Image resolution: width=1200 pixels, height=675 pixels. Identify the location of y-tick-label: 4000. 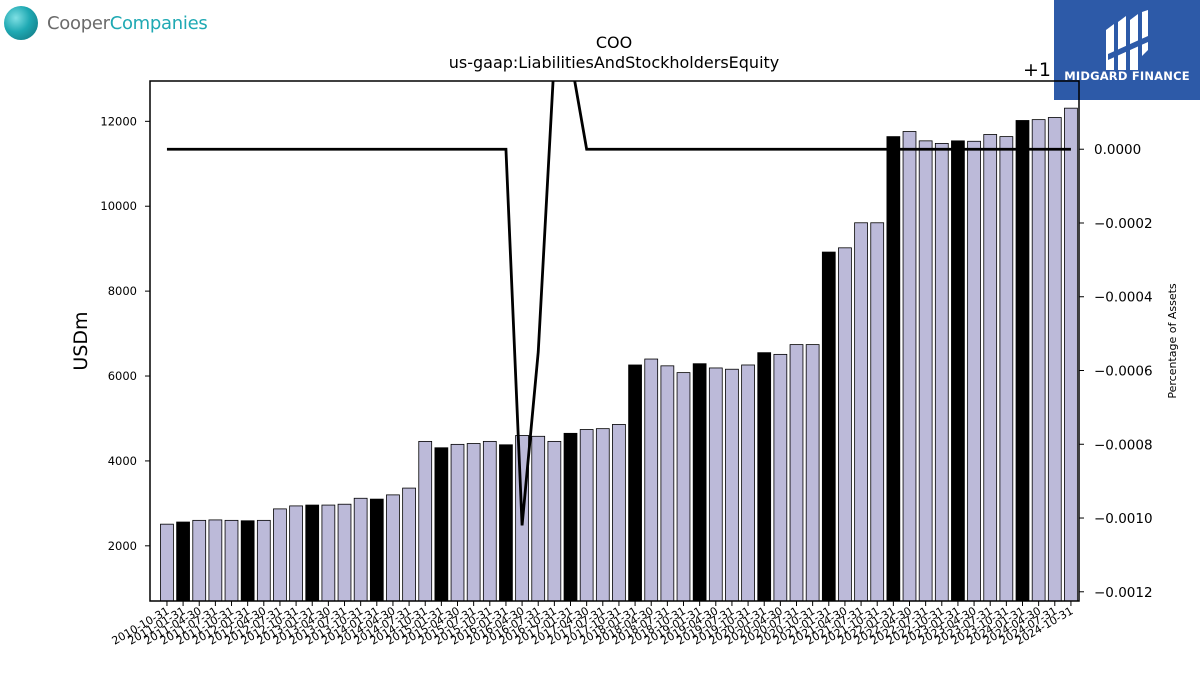
(122, 461).